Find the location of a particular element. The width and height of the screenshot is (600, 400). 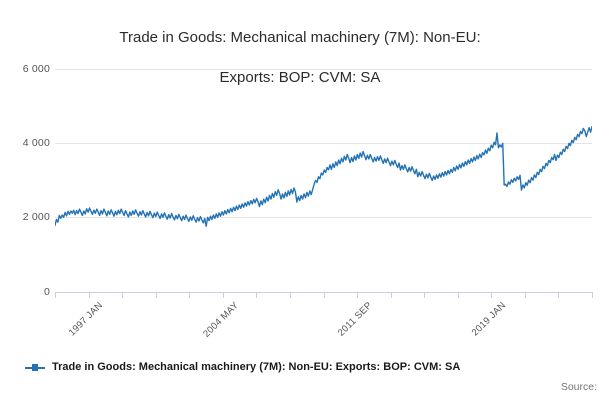

y-axis: 6 000 4 000 2 000 0 is located at coordinates (25, 200).